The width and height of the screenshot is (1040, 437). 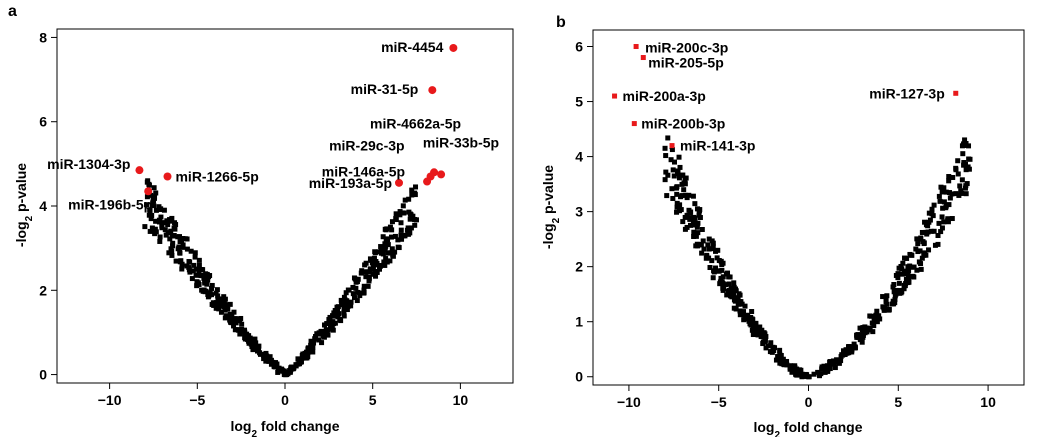 I want to click on y-tick-label-b: 3, so click(x=579, y=212).